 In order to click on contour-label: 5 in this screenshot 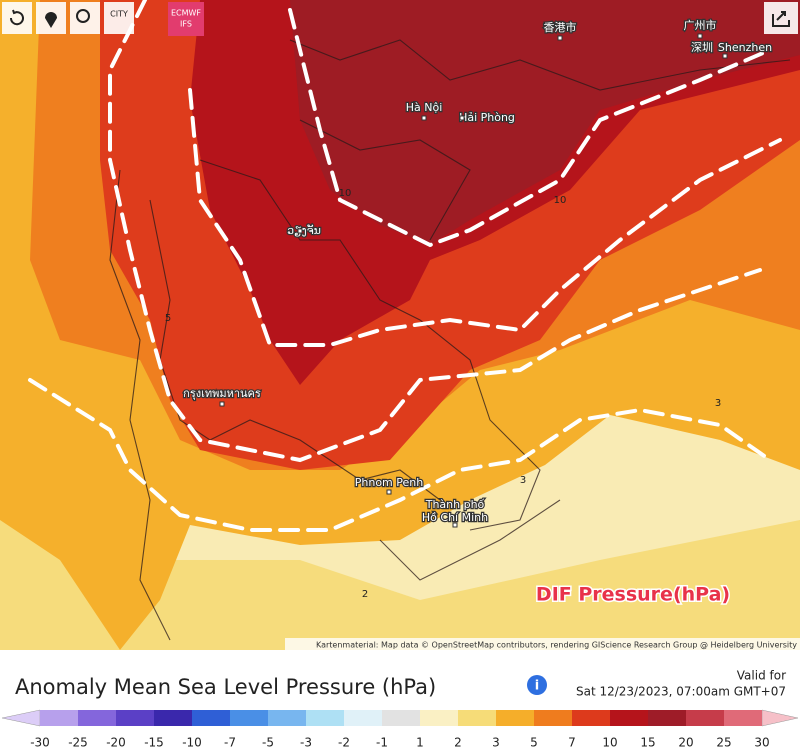, I will do `click(168, 318)`.